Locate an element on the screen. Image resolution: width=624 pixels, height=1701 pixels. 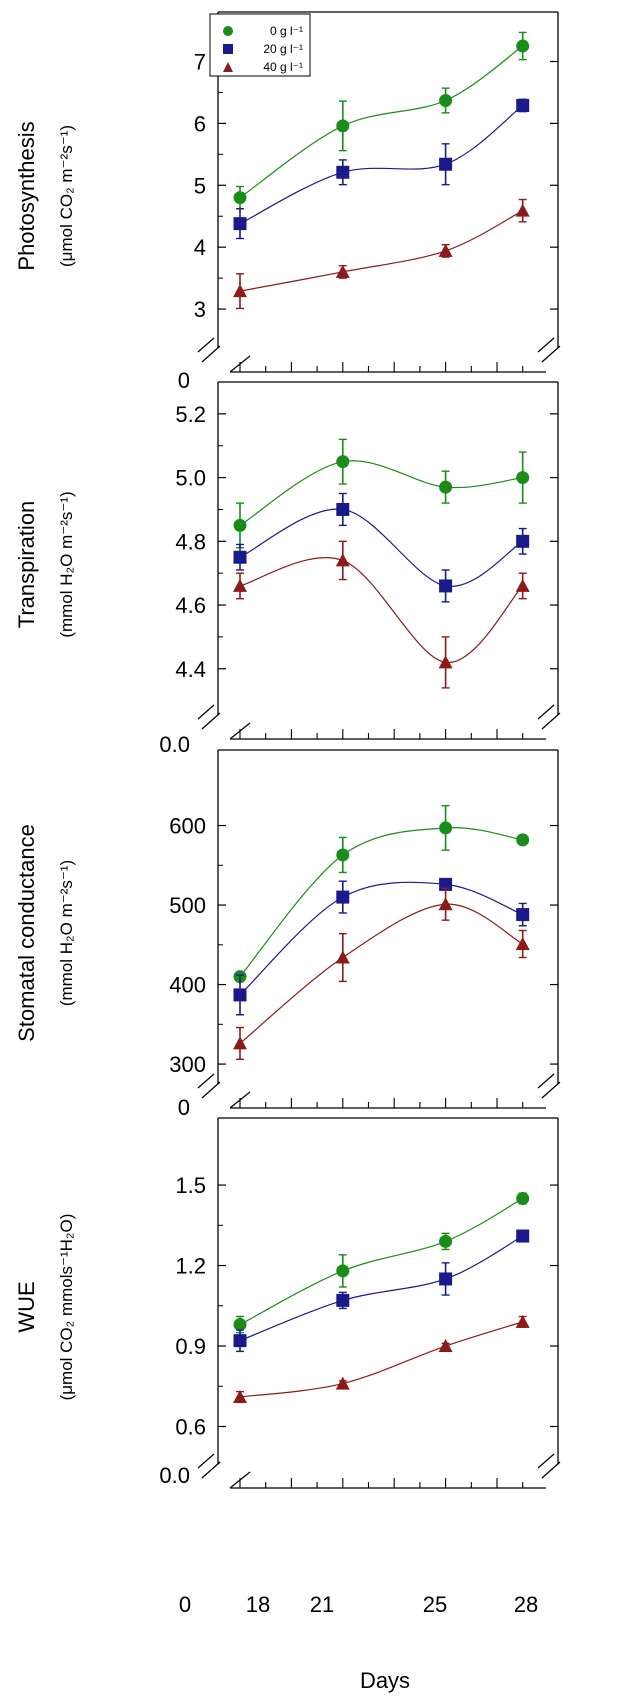
x-tick-label: 21 is located at coordinates (322, 1604).